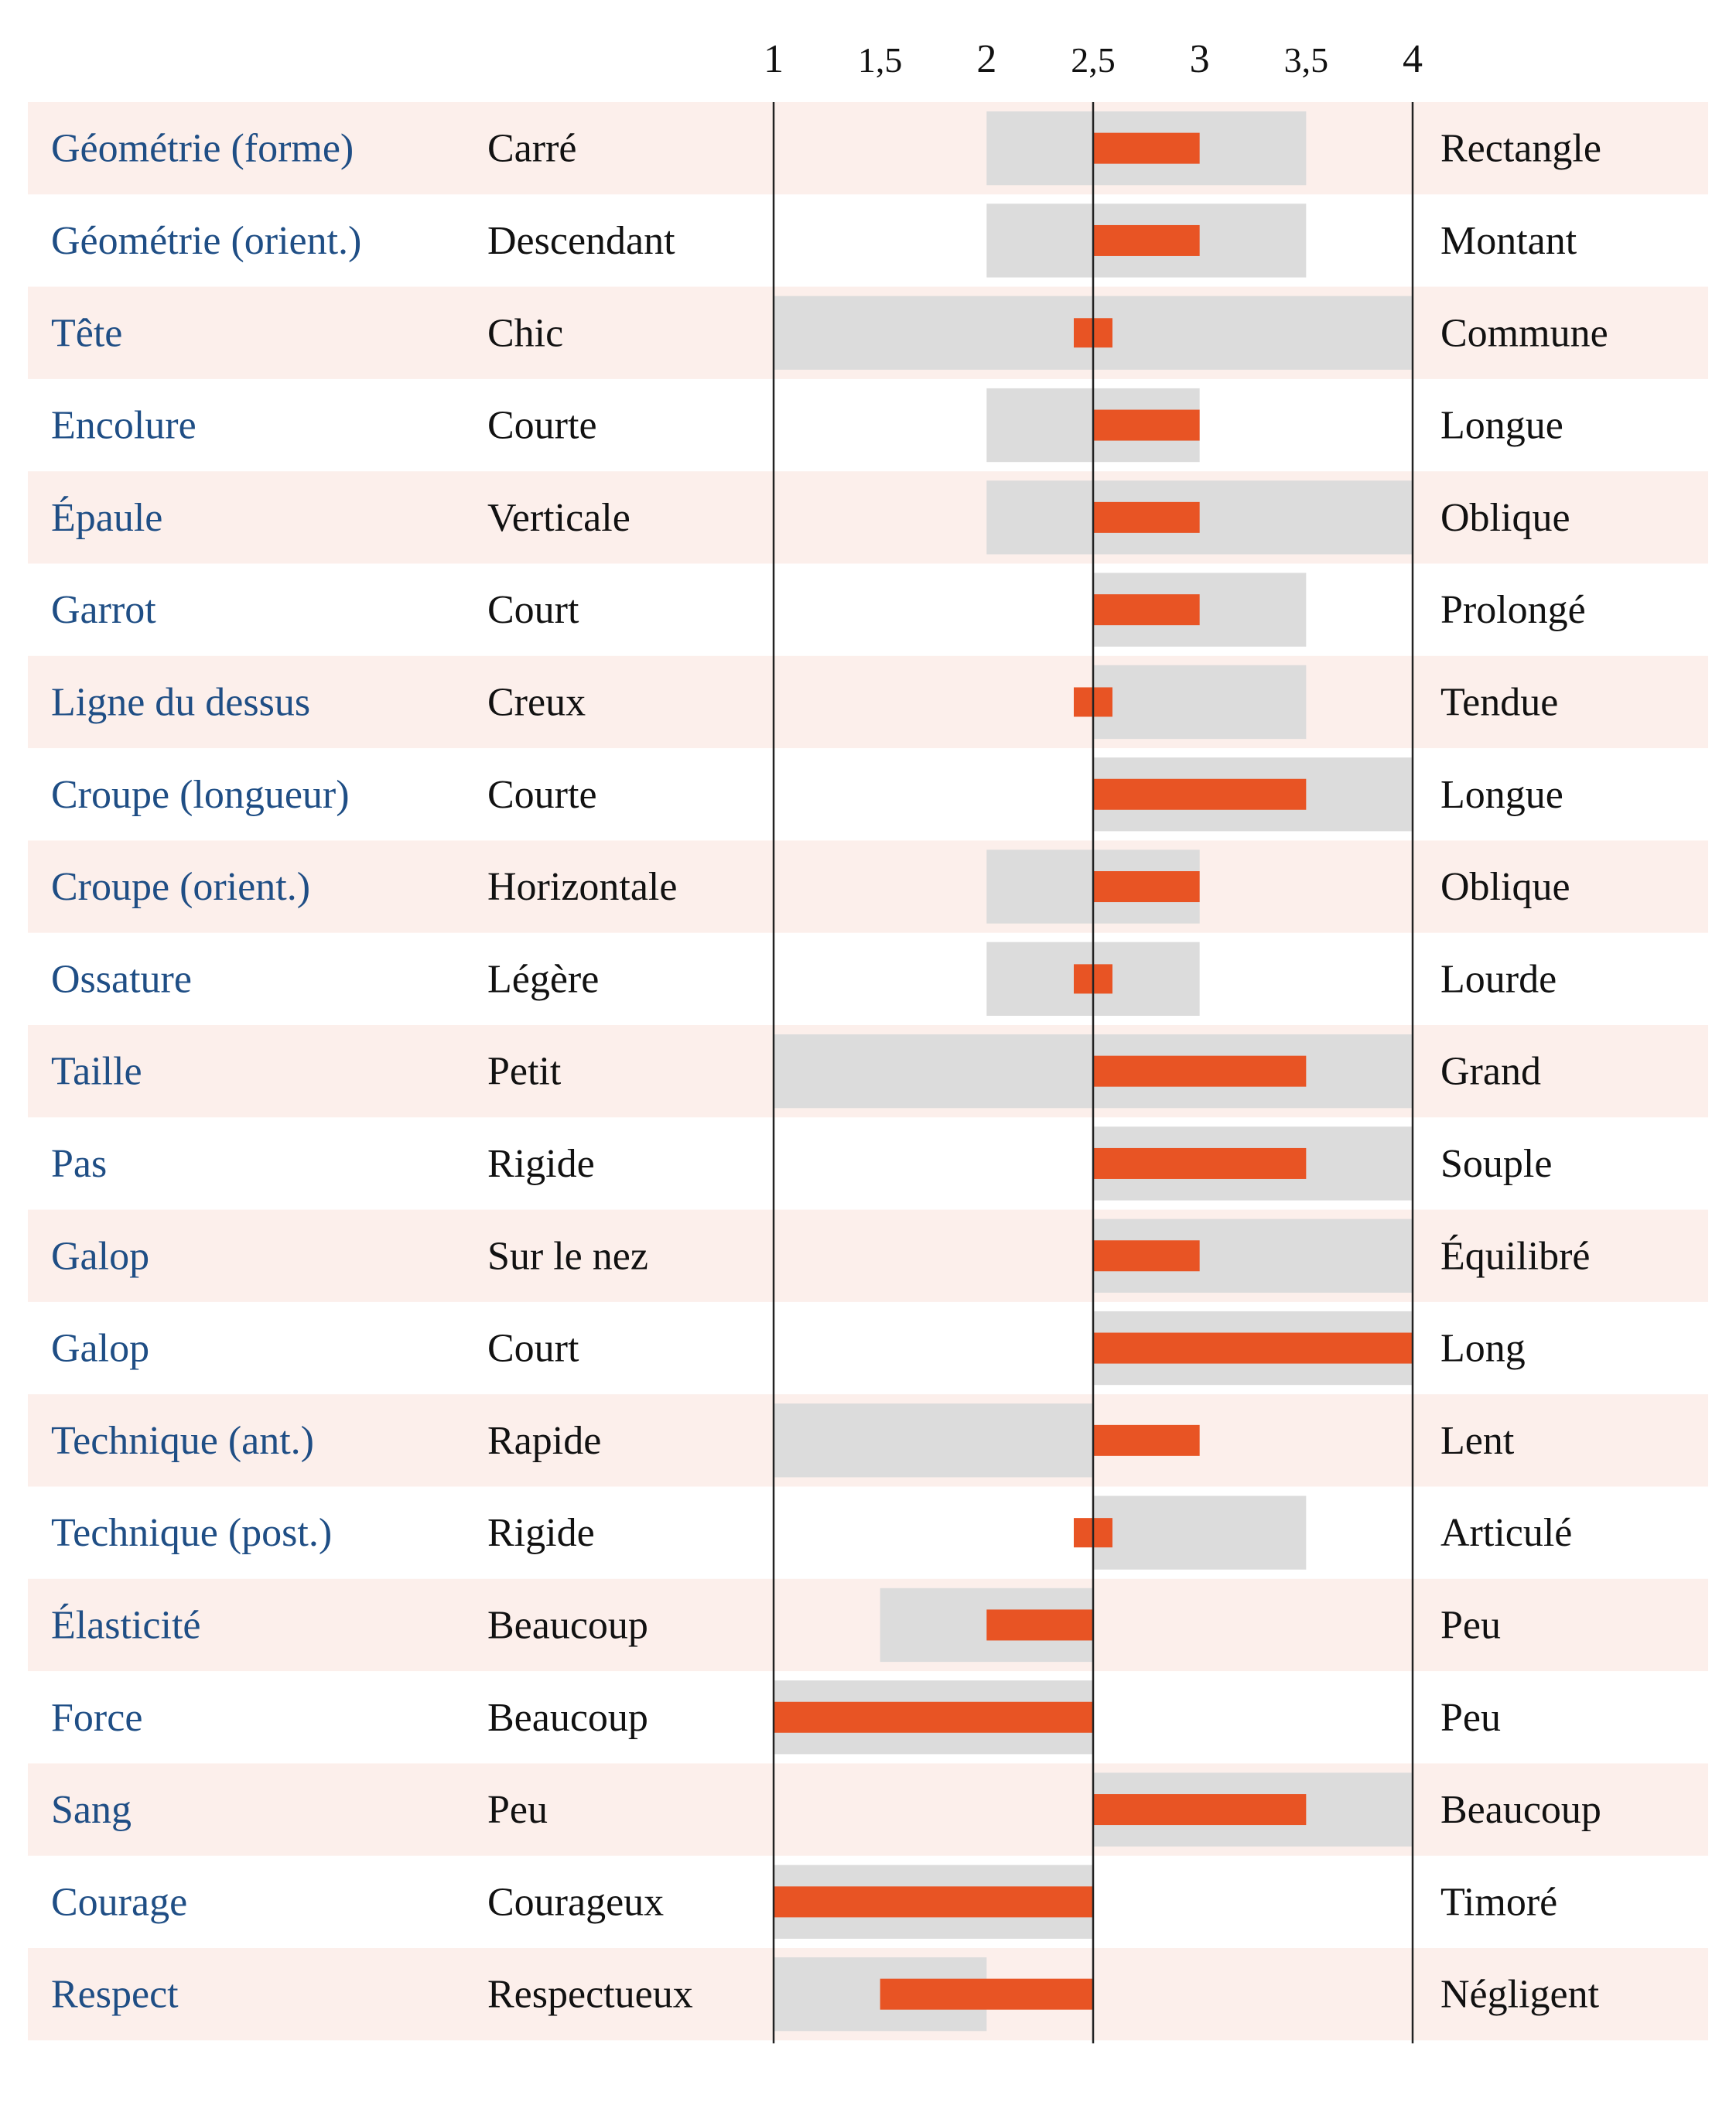 The image size is (1736, 2102). Describe the element at coordinates (524, 1072) in the screenshot. I see `left-extreme-label: Petit` at that location.